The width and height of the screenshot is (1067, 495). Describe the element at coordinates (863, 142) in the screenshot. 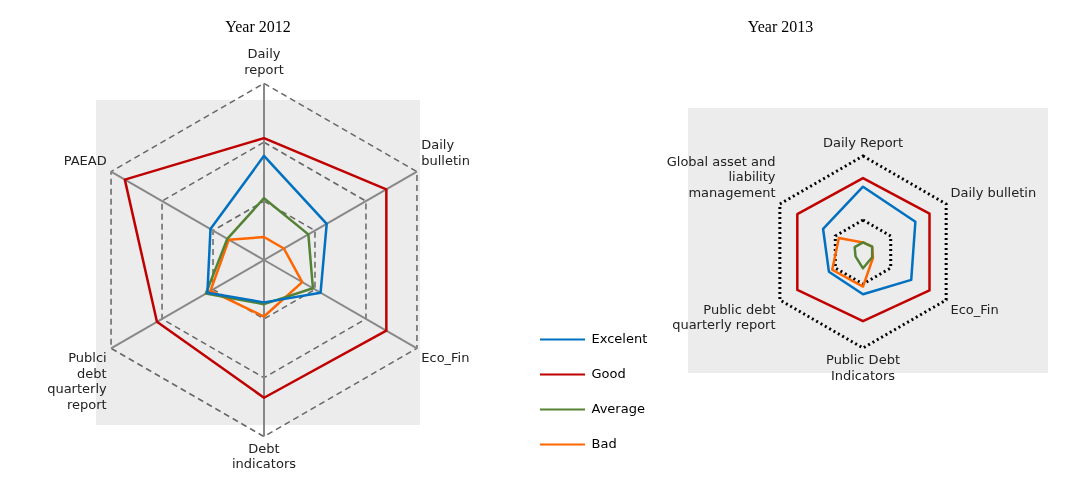

I see `spoke-label: Daily Report` at that location.